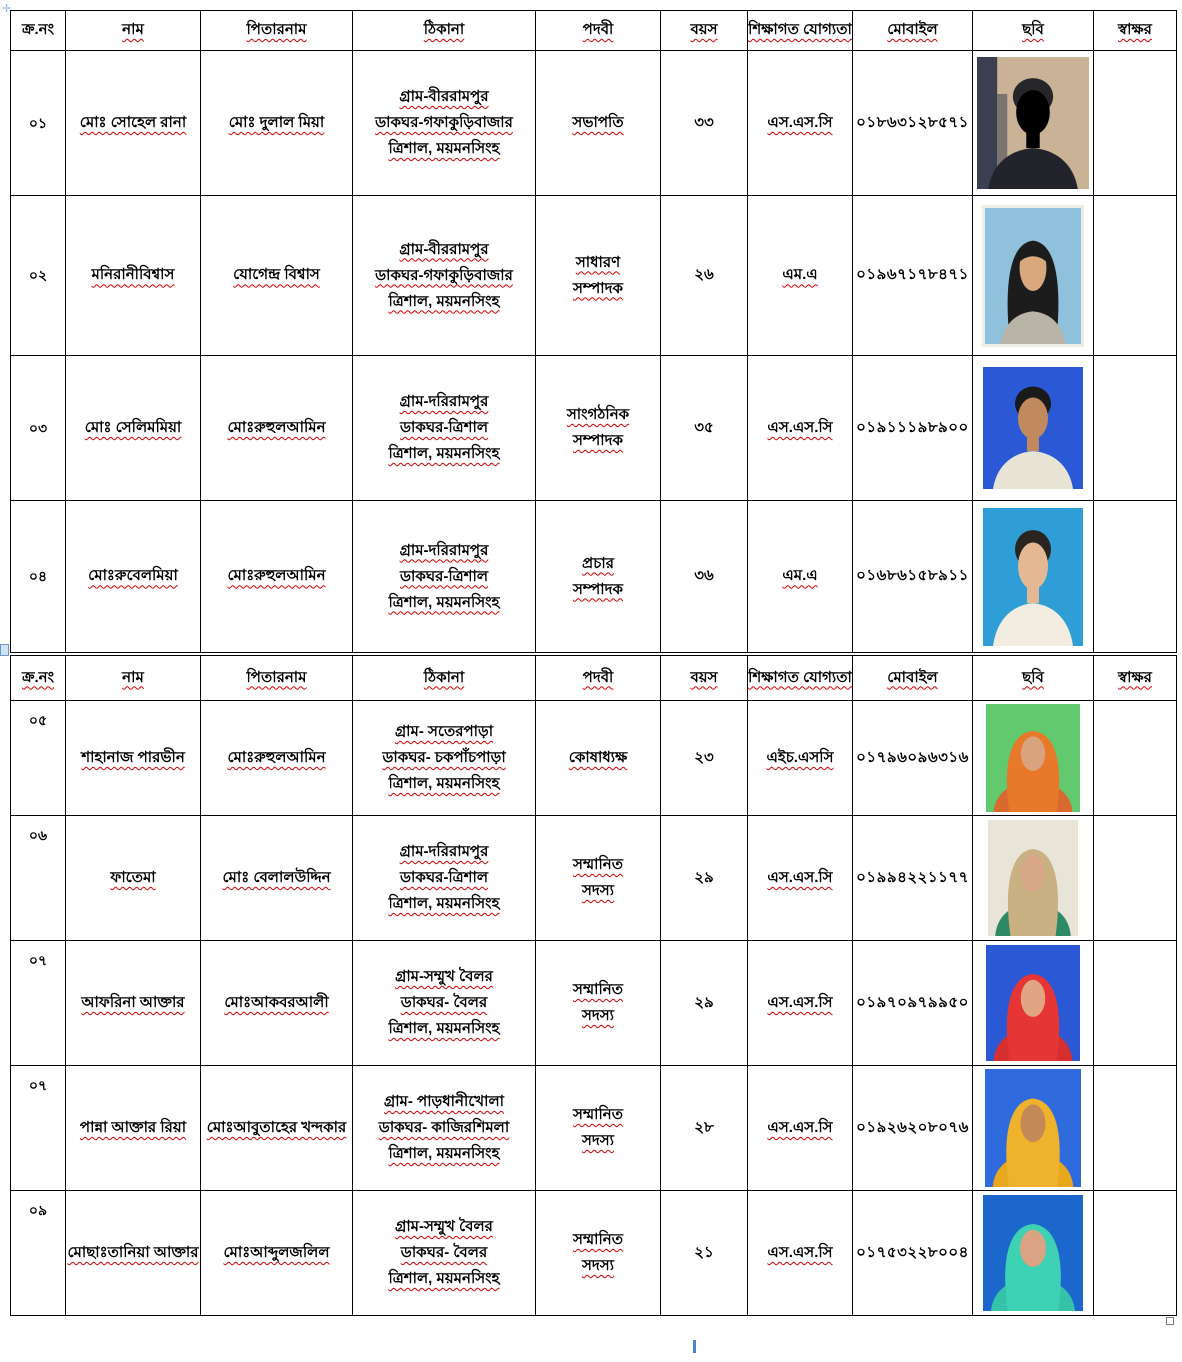  I want to click on mobile-cell: ০১৭৯৬০৯৬৩১৬, so click(912, 758).